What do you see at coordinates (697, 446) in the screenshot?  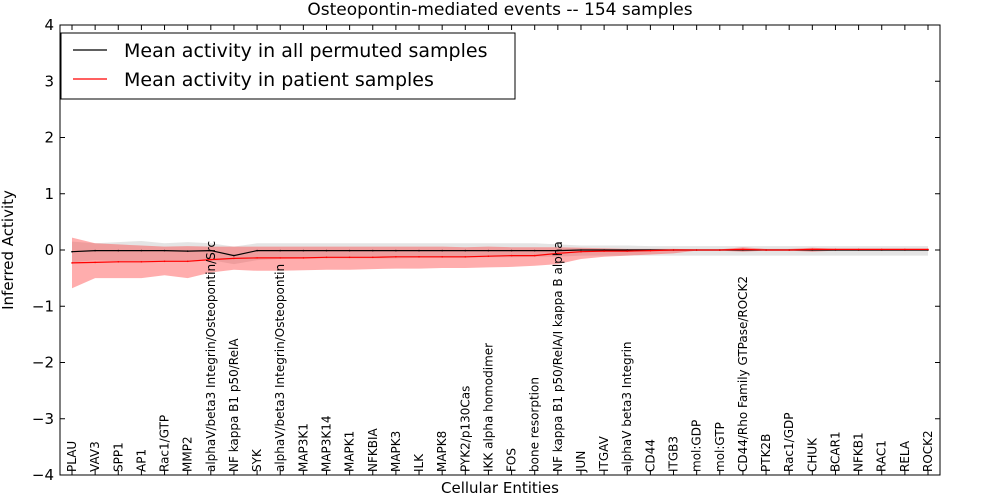 I see `x-tick-label: mol:GDP` at bounding box center [697, 446].